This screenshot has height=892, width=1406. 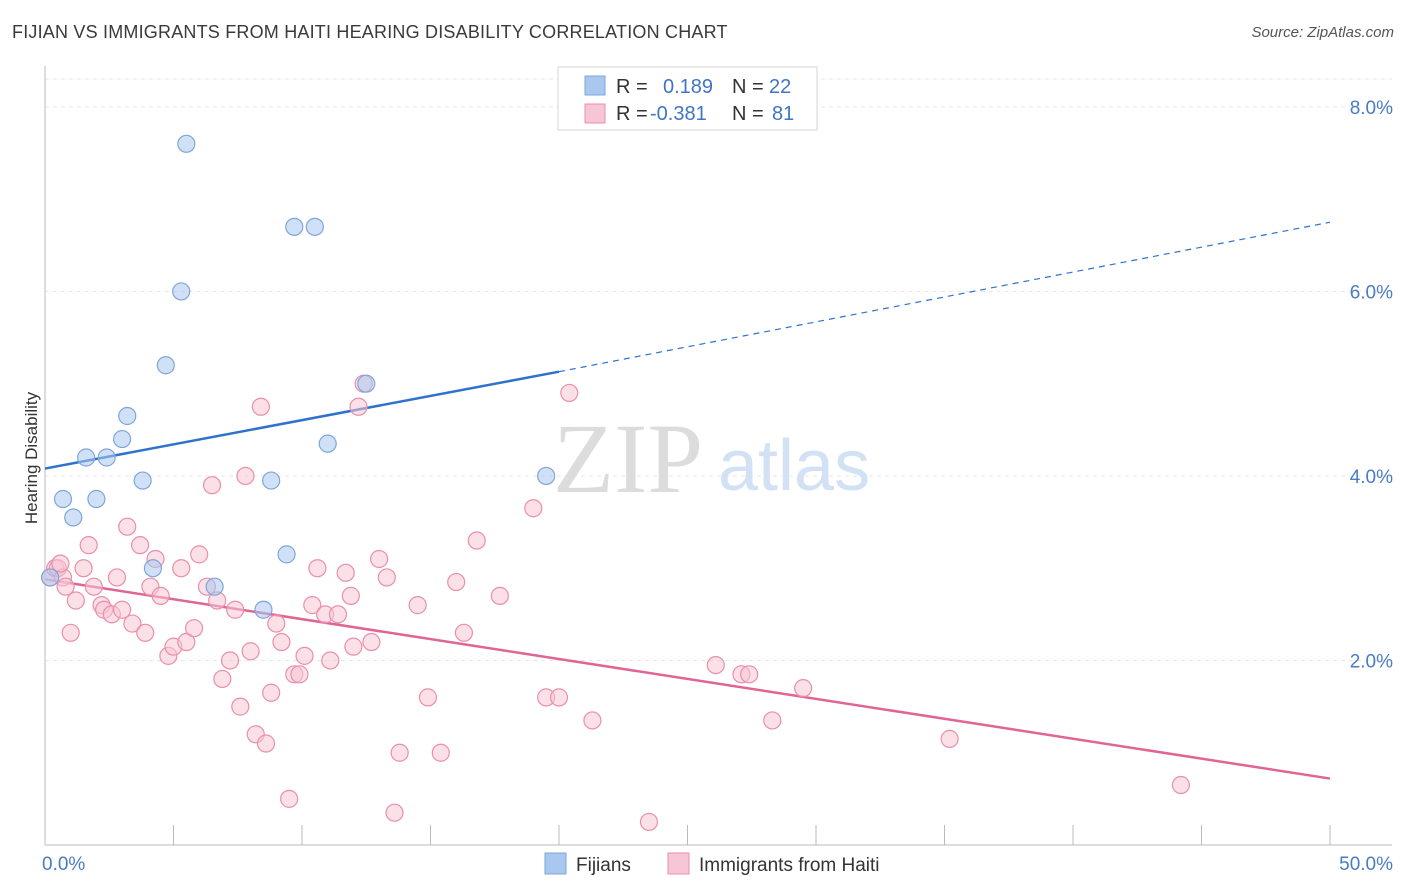 I want to click on legend-r-value: -0.381, so click(x=678, y=114).